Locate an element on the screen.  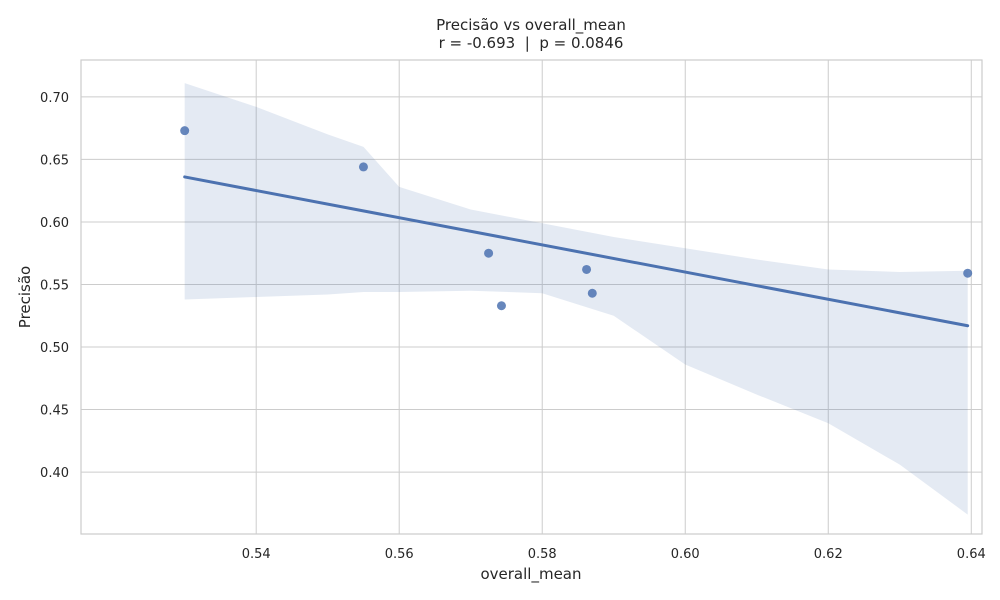
y-tick-label: 0.45 is located at coordinates (54, 411).